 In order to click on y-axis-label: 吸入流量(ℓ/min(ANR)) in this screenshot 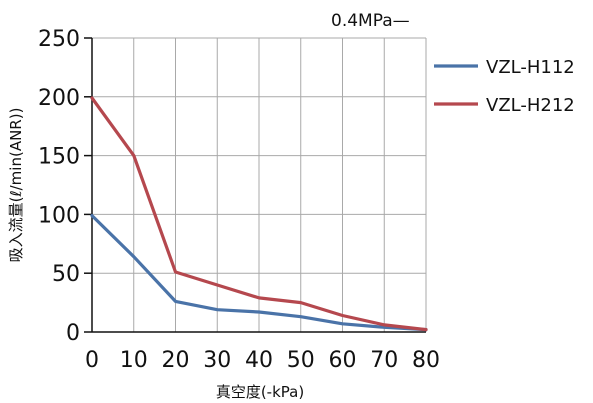, I will do `click(16, 185)`.